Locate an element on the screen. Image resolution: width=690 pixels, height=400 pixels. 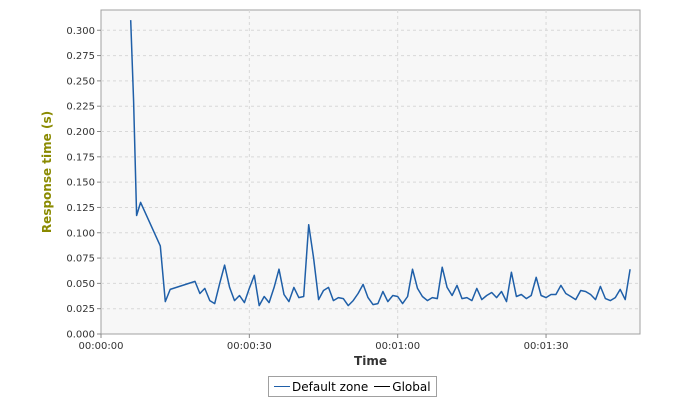
y-tick-label: 0.250 is located at coordinates (80, 81).